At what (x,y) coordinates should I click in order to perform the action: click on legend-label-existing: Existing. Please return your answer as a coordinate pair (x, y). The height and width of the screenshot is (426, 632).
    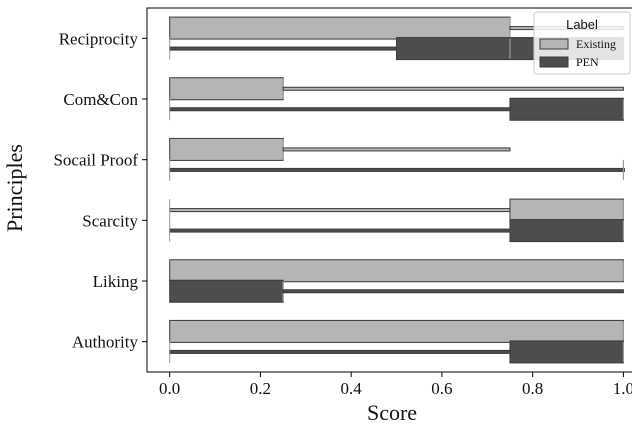
    Looking at the image, I should click on (596, 44).